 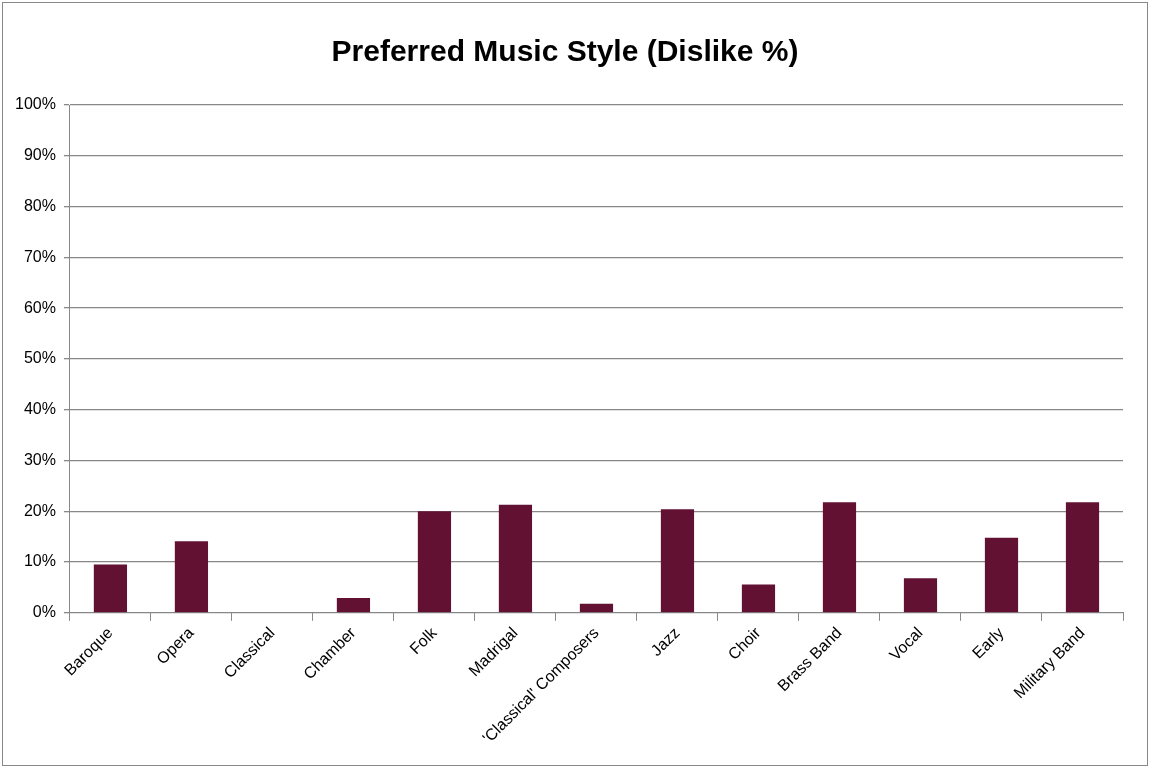 I want to click on y-tick-label: 10%, so click(x=39, y=561).